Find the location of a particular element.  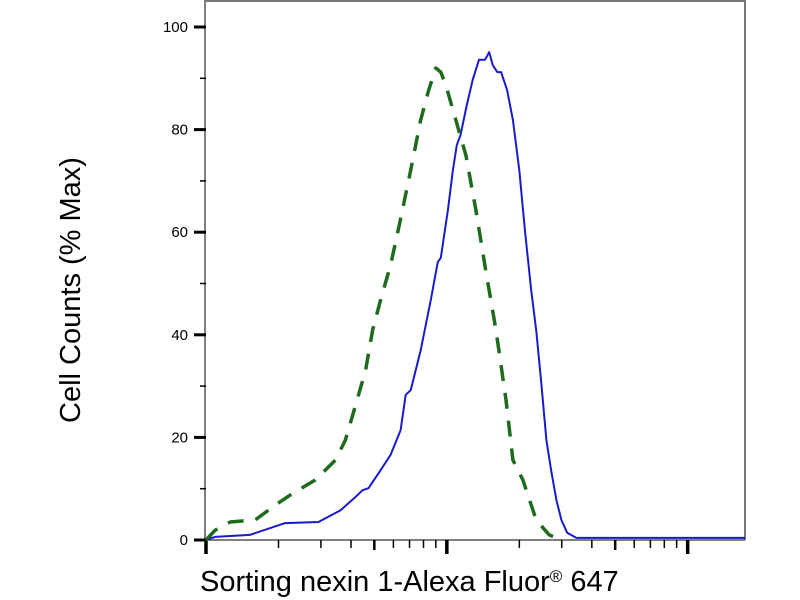

y-tick-label: 20 is located at coordinates (179, 437).